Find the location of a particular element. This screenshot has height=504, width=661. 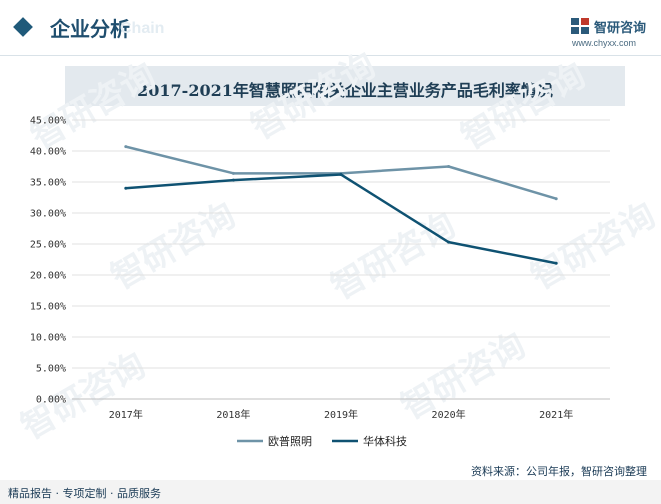

section-title: 企业分析 is located at coordinates (90, 29).